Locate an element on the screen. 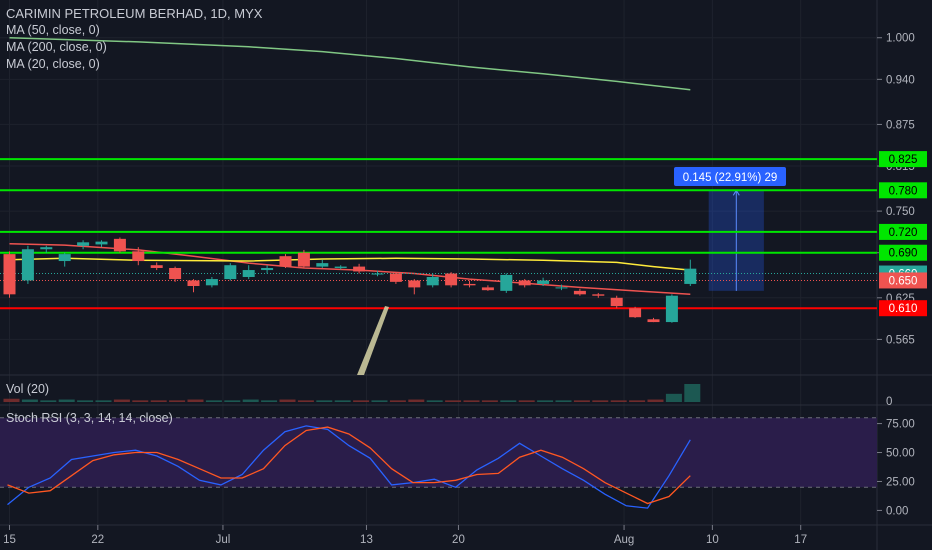 The image size is (932, 550). stoch-rsi-label: Stoch RSI (3, 3, 14, 14, close) is located at coordinates (89, 418).